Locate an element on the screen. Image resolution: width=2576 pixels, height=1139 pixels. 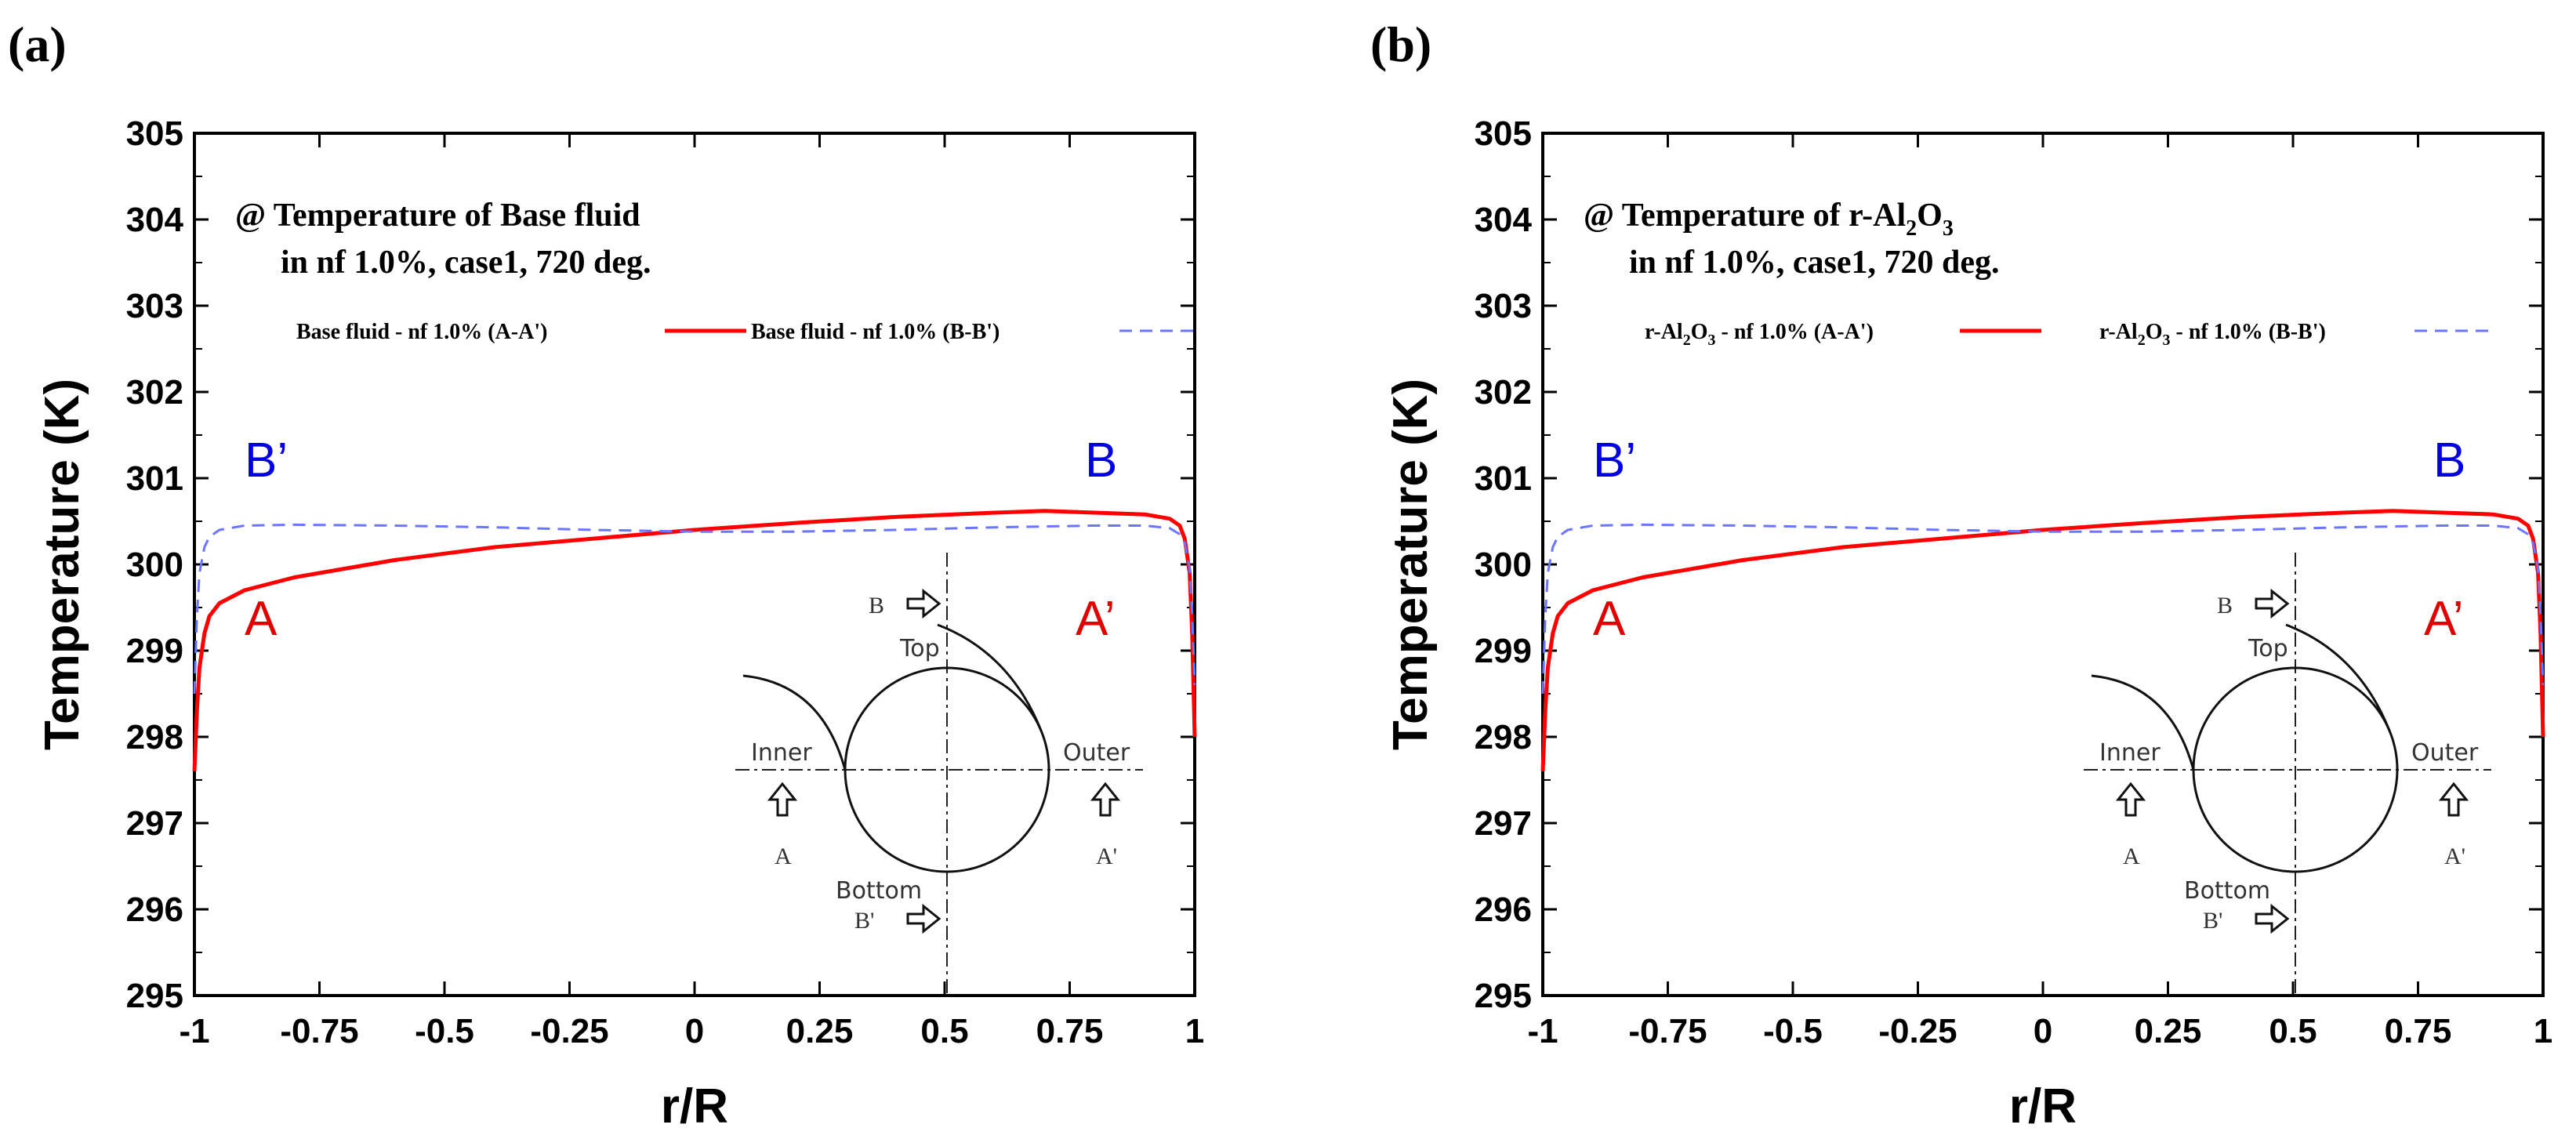
annotation-line-2: in nf 1.0%, case1, 720 deg. is located at coordinates (1814, 263).